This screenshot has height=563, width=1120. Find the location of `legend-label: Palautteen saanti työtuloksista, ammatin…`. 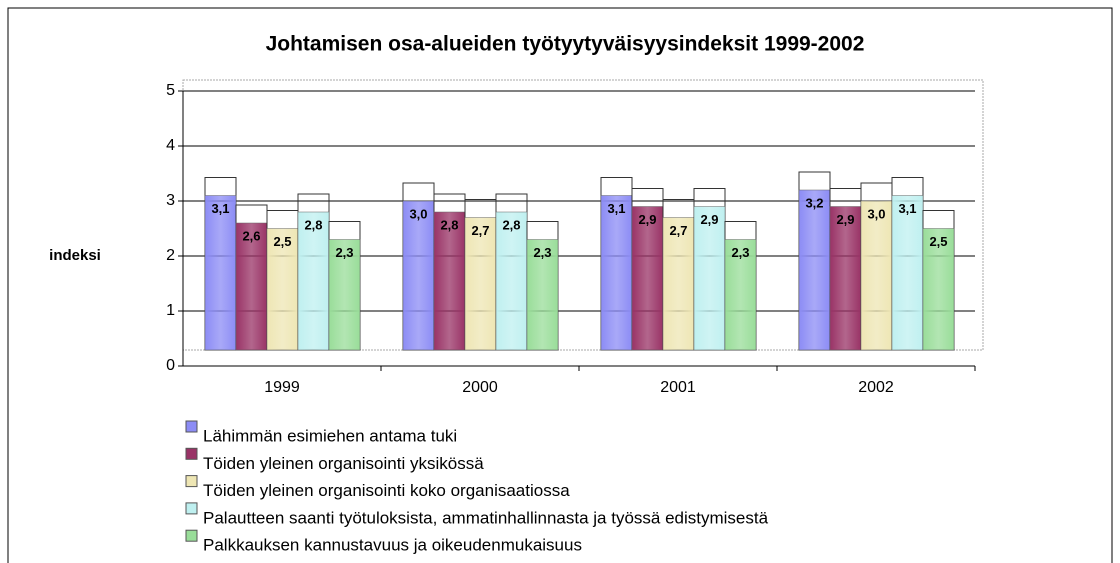

legend-label: Palautteen saanti työtuloksista, ammatin… is located at coordinates (486, 517).